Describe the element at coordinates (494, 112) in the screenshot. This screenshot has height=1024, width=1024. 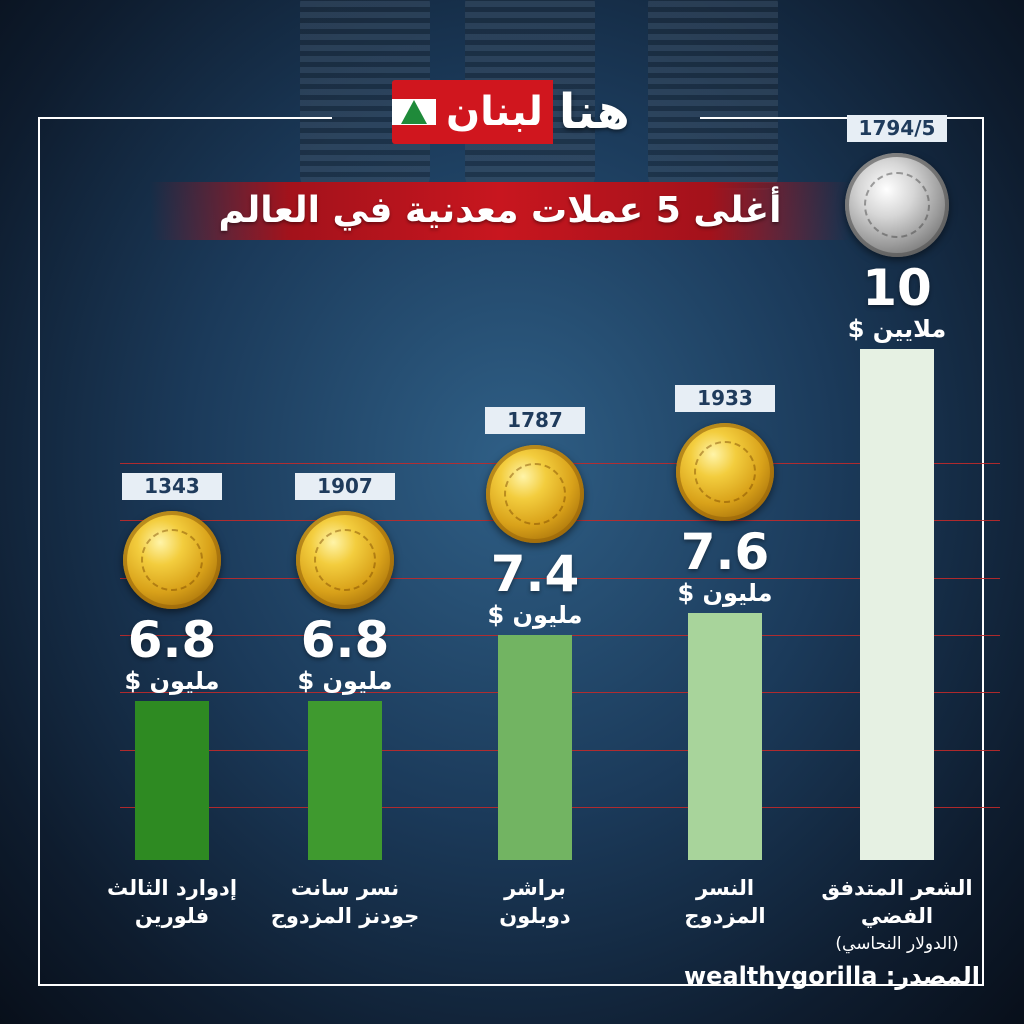
I see `logo-word-lebanon: لبنان` at that location.